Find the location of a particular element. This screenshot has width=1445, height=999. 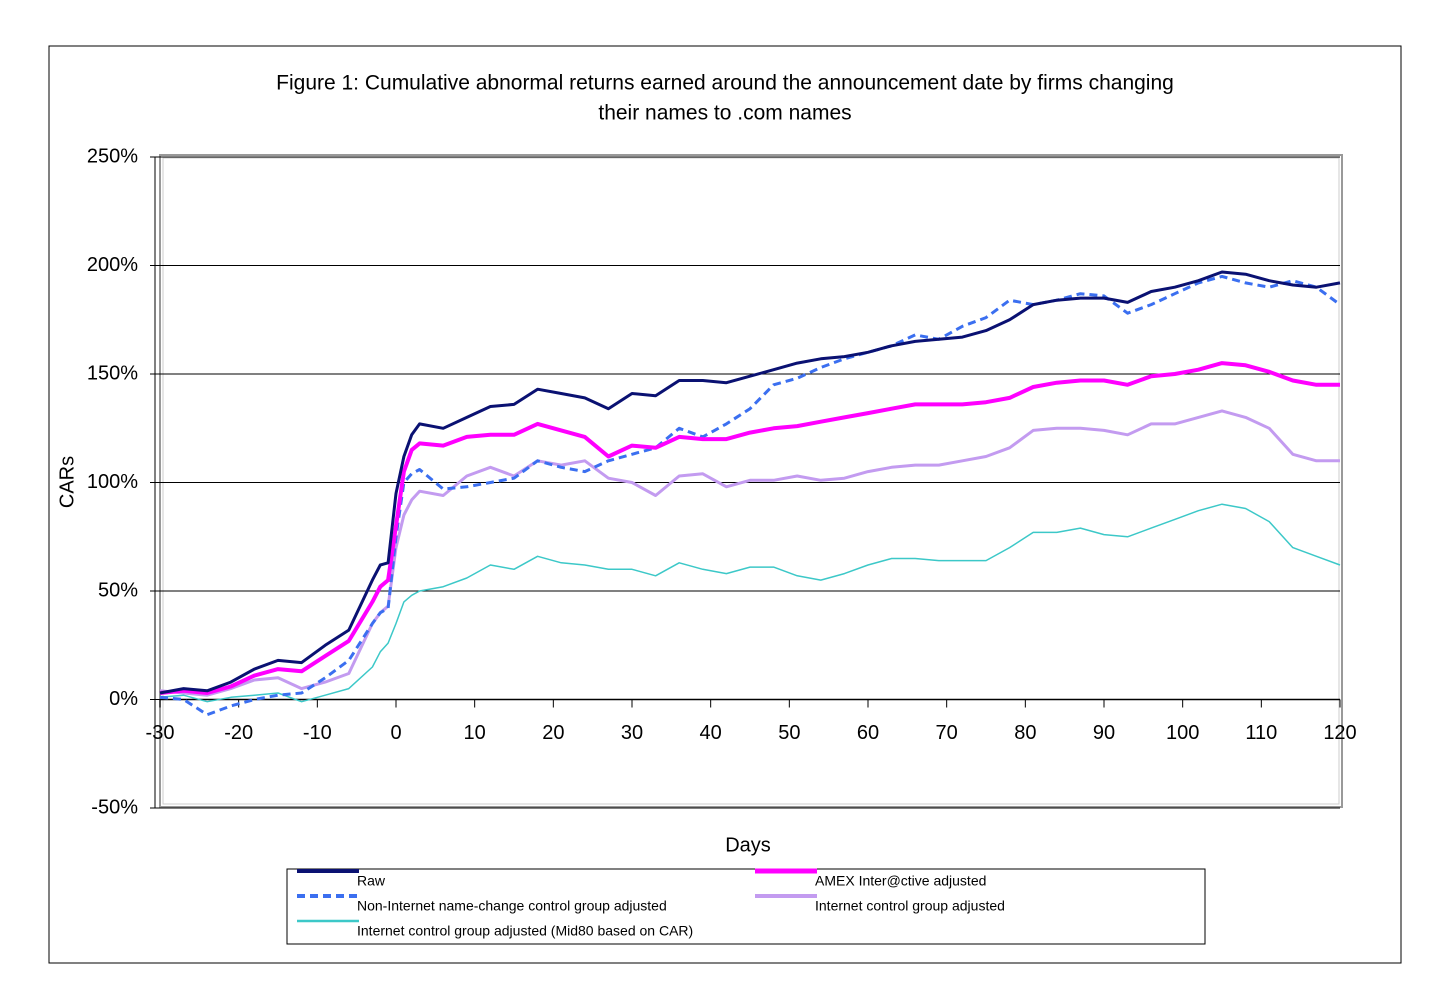

legend-box is located at coordinates (746, 906).